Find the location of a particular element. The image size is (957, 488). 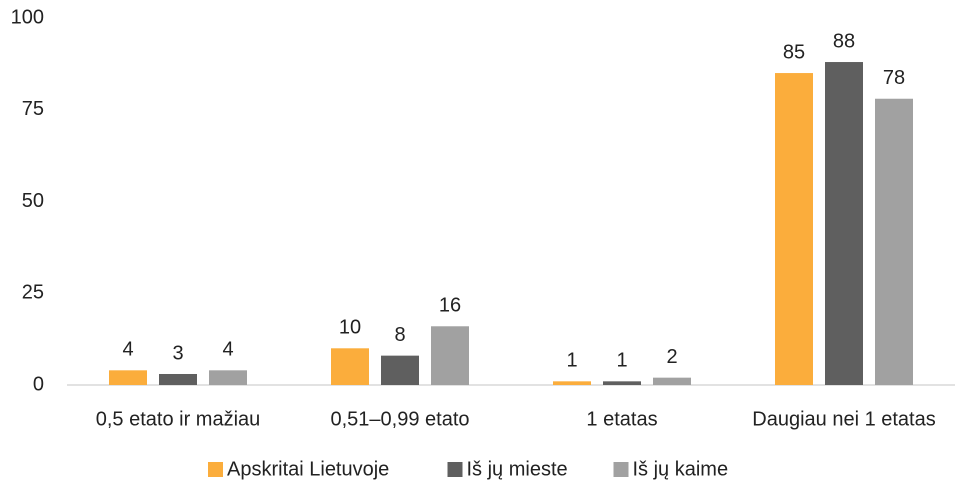

data-label: 78 is located at coordinates (894, 78).